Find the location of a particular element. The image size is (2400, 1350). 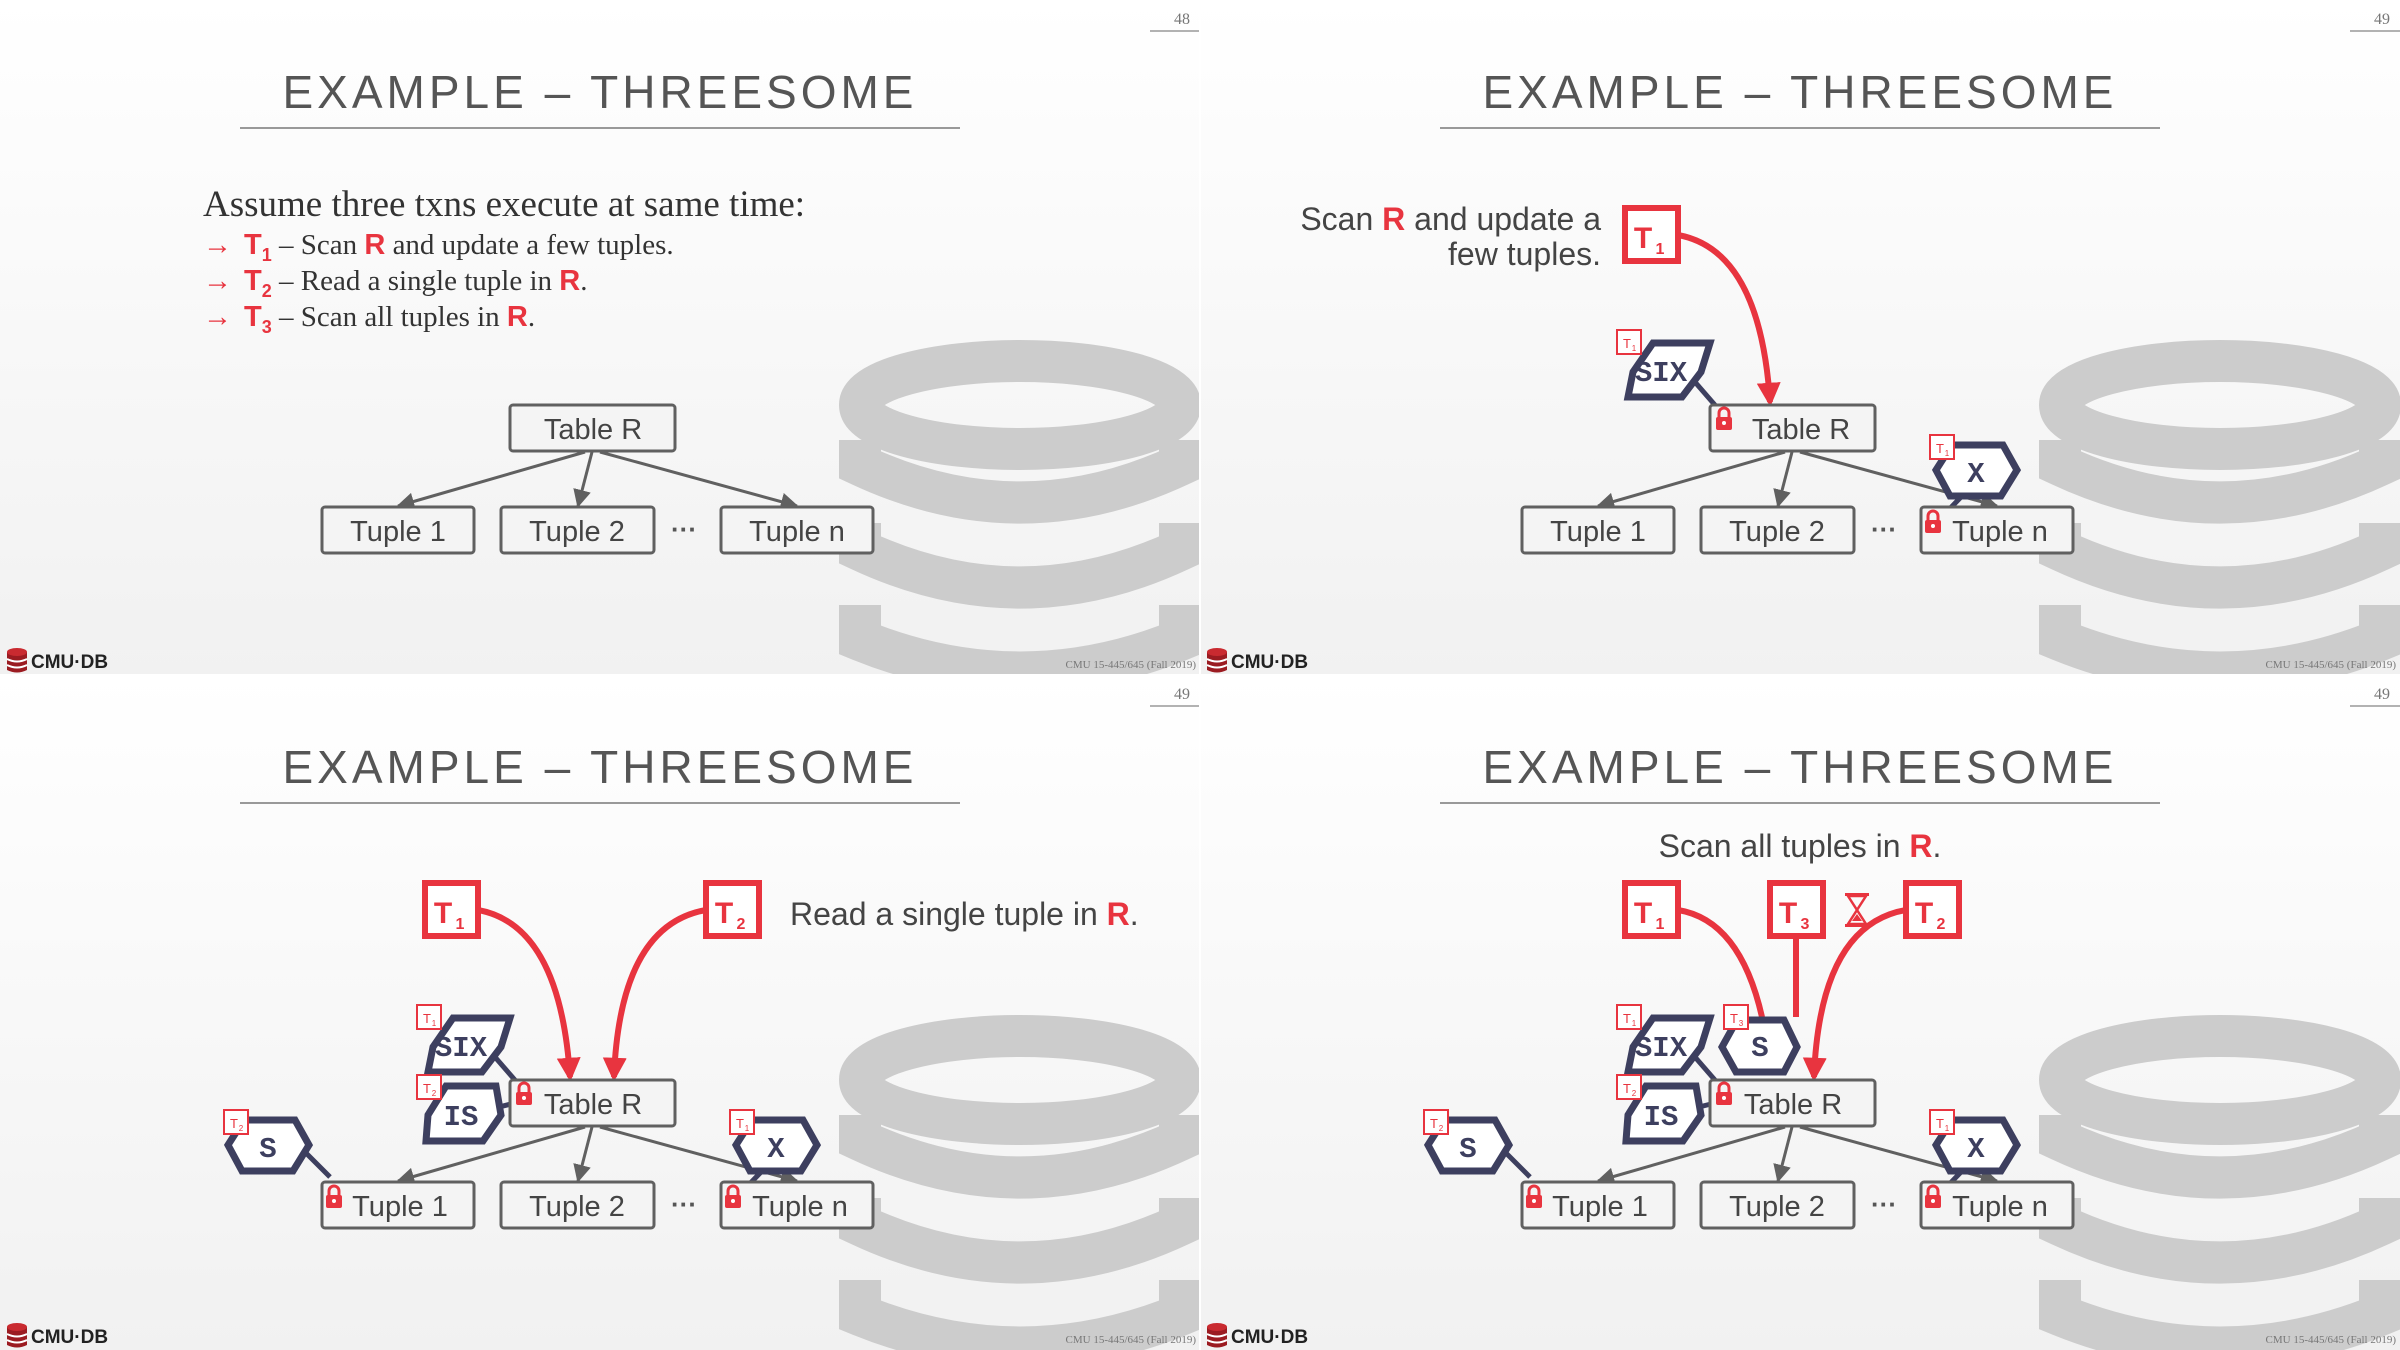

is-owner-badge is located at coordinates (429, 1087).